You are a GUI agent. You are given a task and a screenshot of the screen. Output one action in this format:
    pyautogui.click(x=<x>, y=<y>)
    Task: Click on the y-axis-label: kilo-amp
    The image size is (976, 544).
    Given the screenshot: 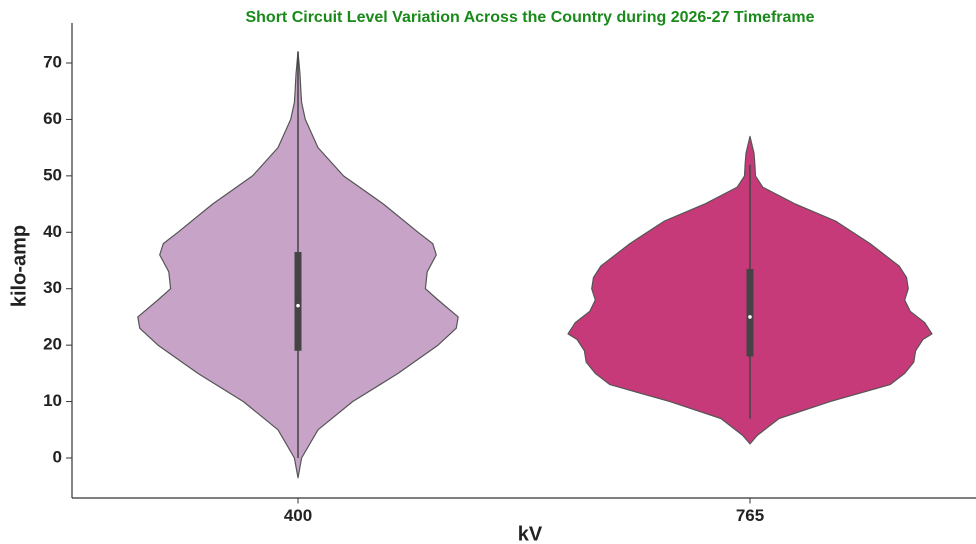 What is the action you would take?
    pyautogui.click(x=19, y=266)
    